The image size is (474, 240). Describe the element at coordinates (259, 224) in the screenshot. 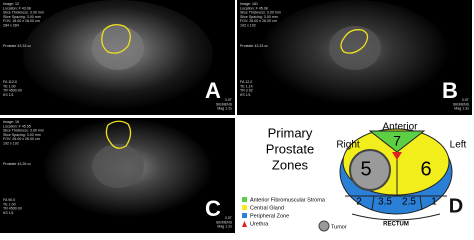

I see `legend-label: Urethra` at that location.